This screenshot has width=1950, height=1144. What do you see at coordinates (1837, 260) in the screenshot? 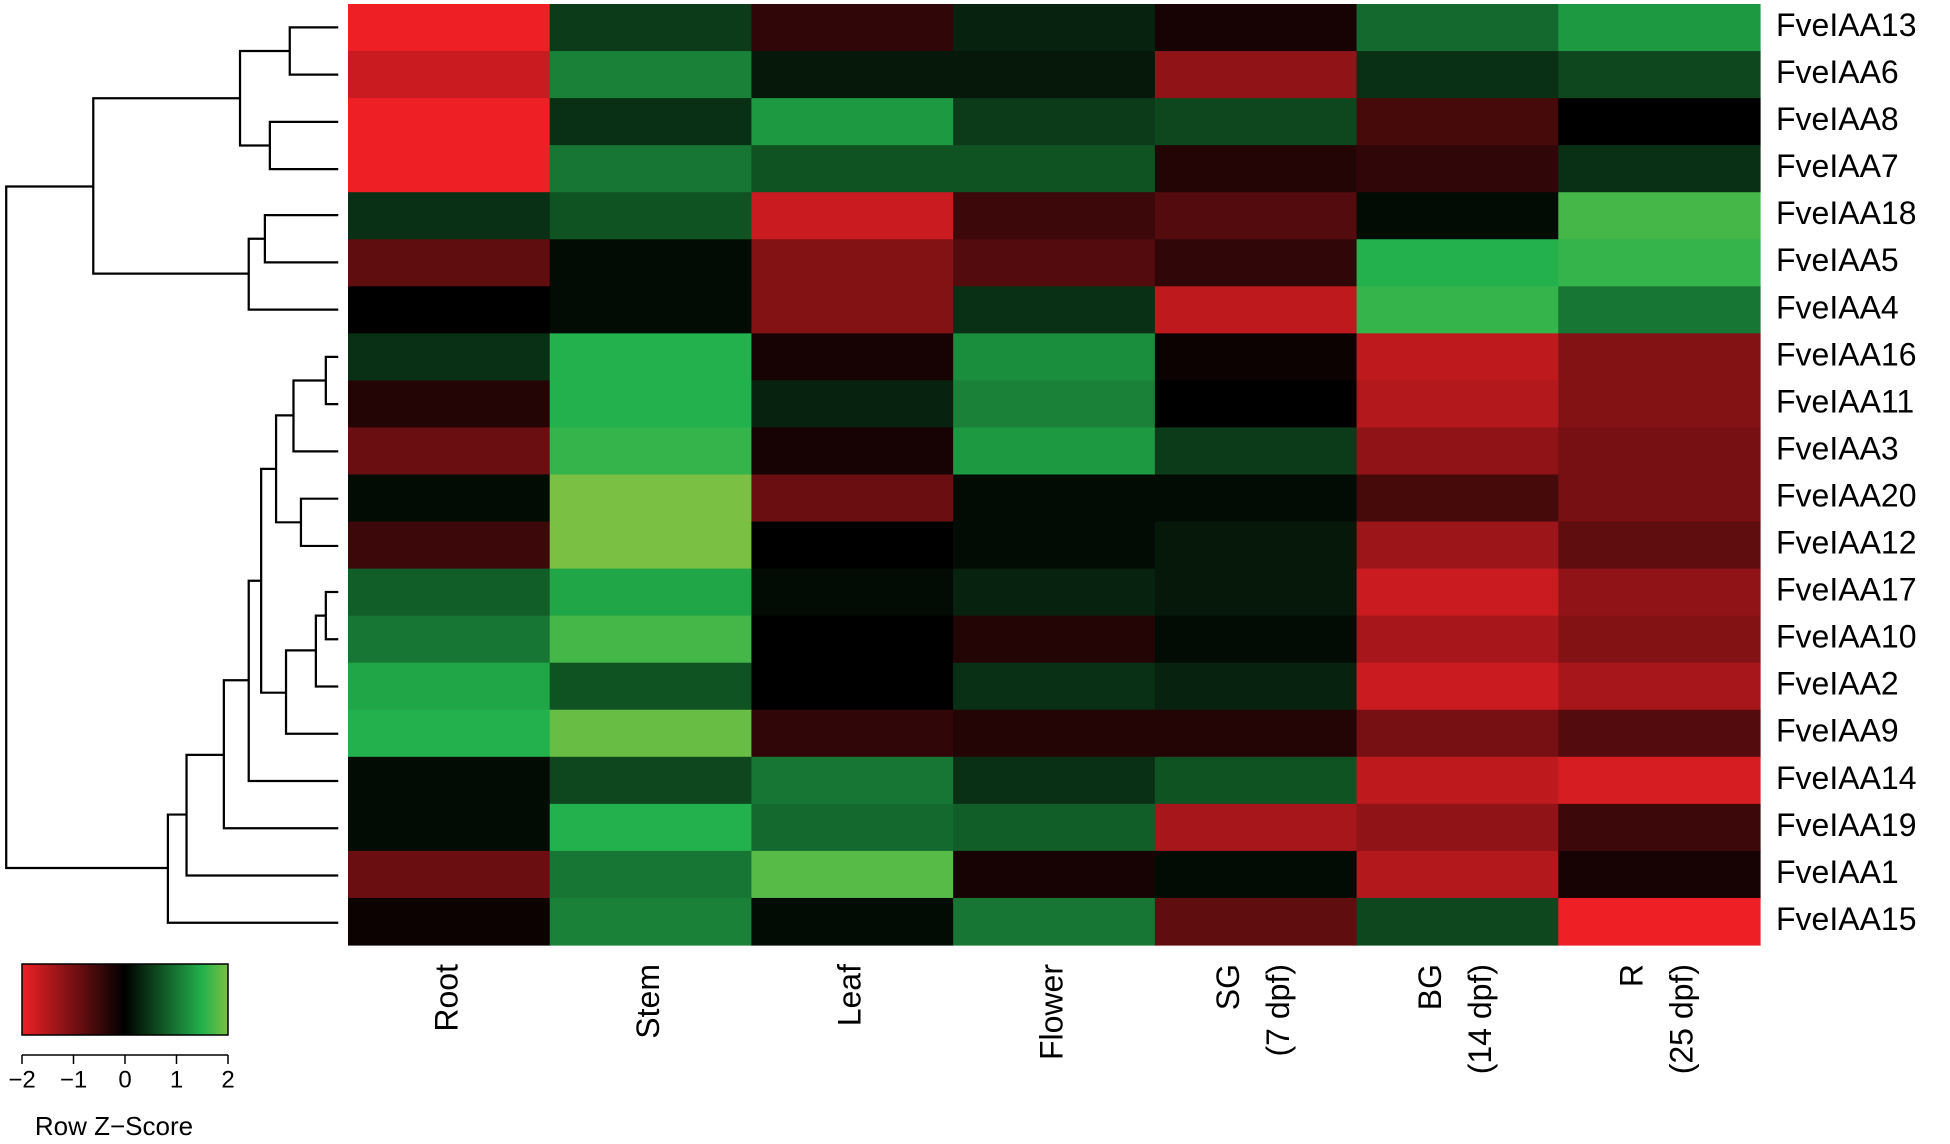
I see `row-label: FveIAA5` at bounding box center [1837, 260].